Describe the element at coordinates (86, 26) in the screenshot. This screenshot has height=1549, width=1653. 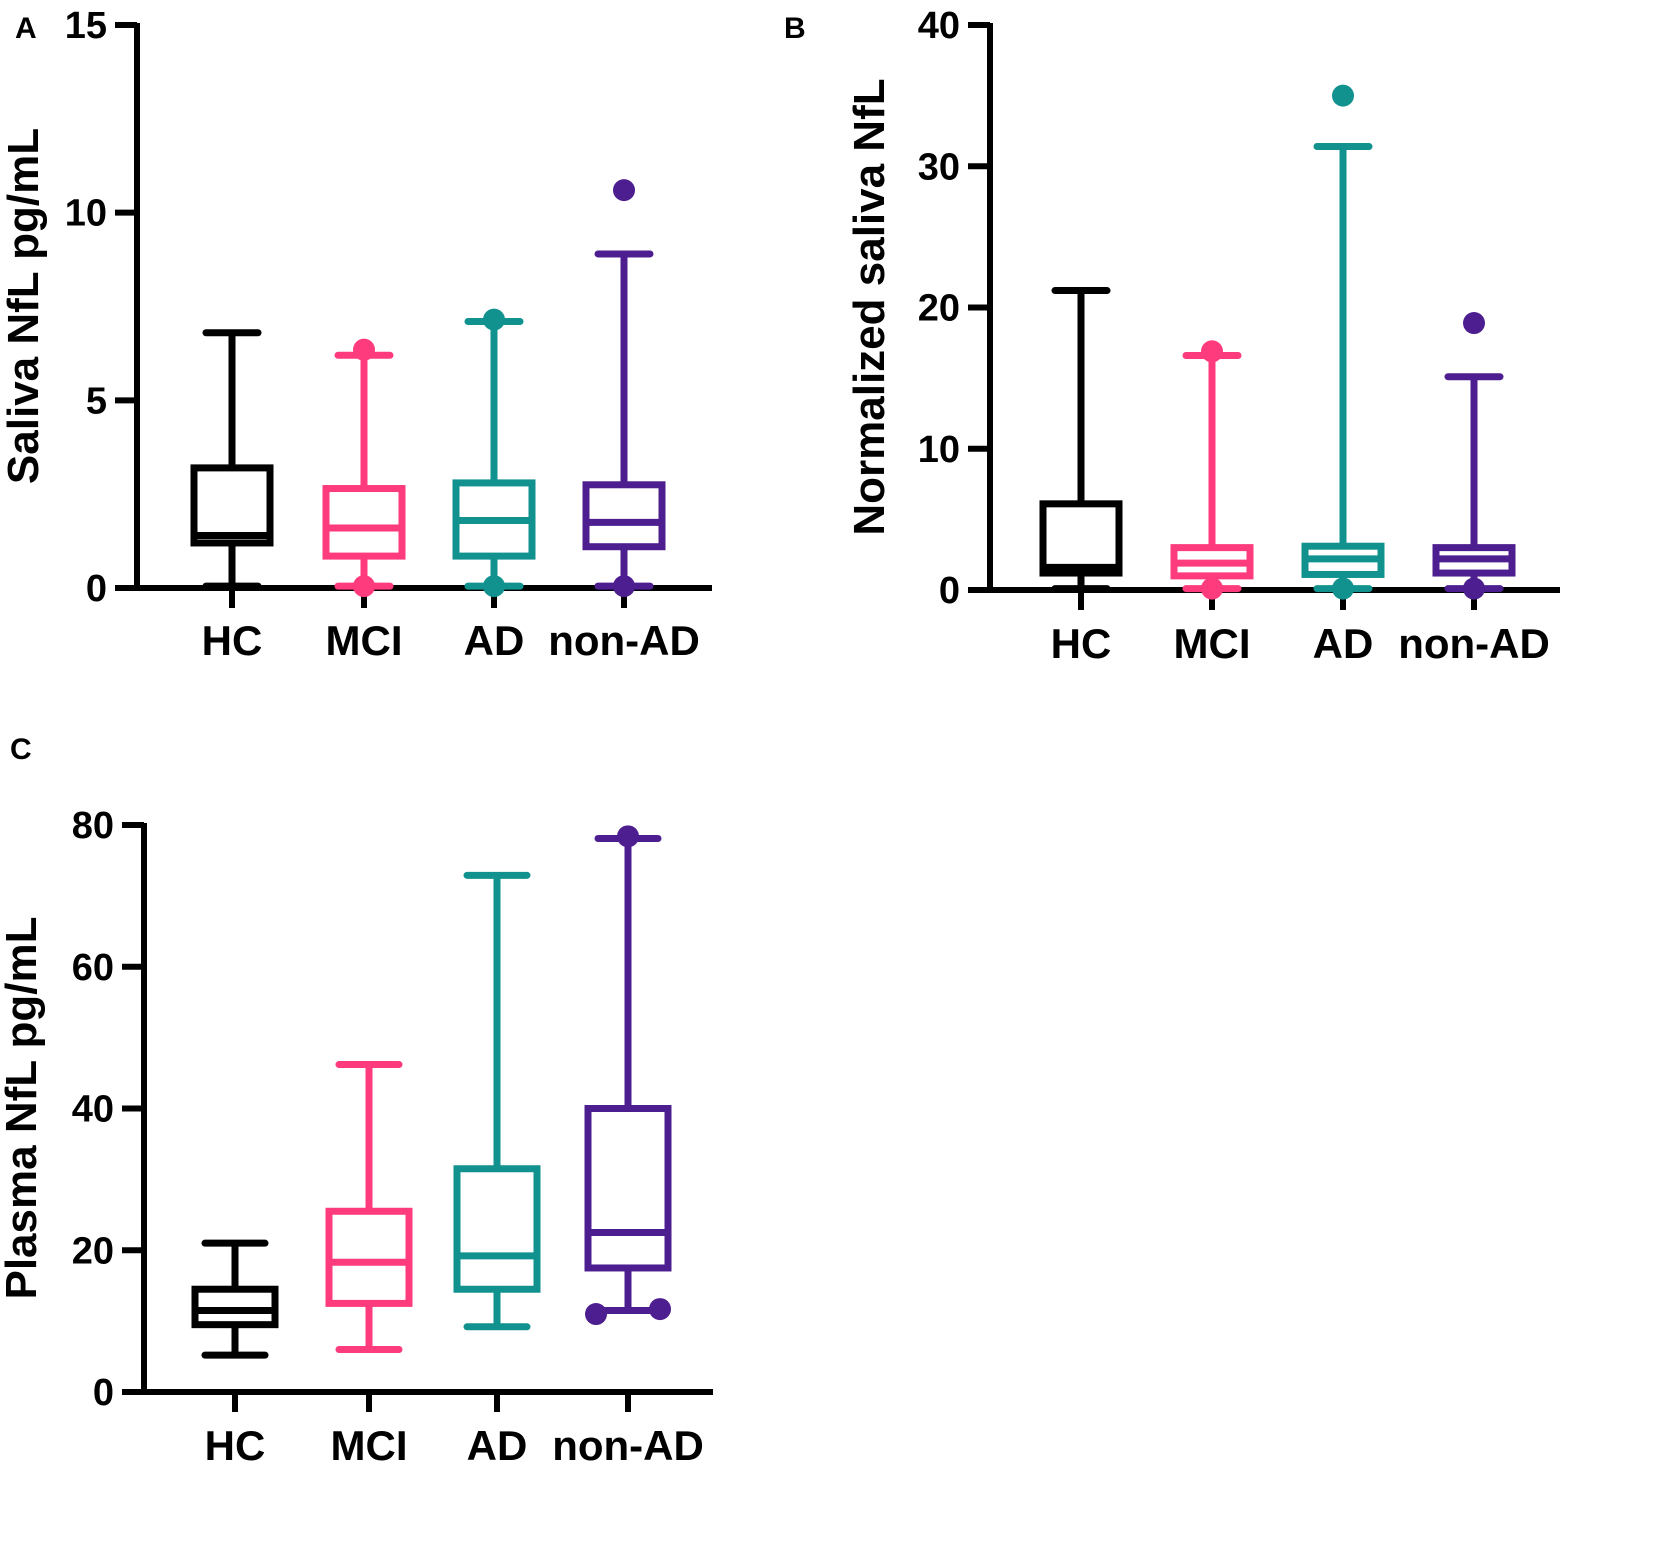
I see `y-tick-label-A-3: 15` at that location.